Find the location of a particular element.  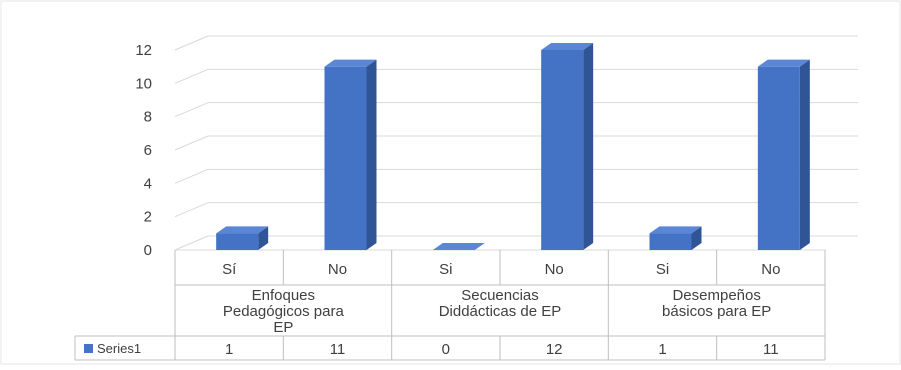

group-label: Secuencias is located at coordinates (500, 295).